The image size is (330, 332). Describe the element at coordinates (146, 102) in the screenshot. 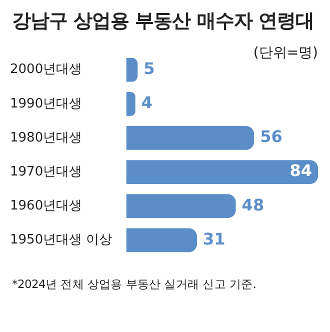

I see `data-label: 4` at that location.